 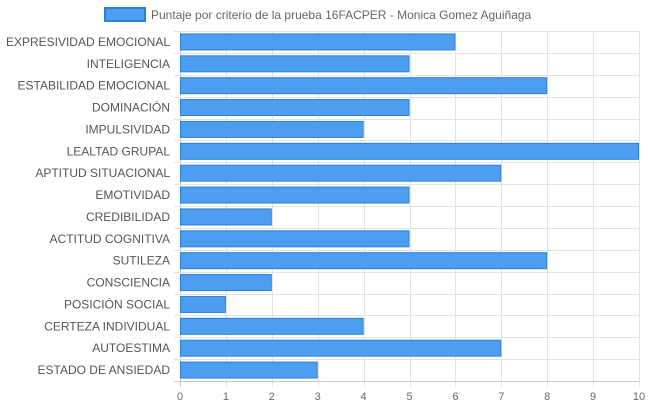 What do you see at coordinates (501, 397) in the screenshot?
I see `x-tick-label: 7` at bounding box center [501, 397].